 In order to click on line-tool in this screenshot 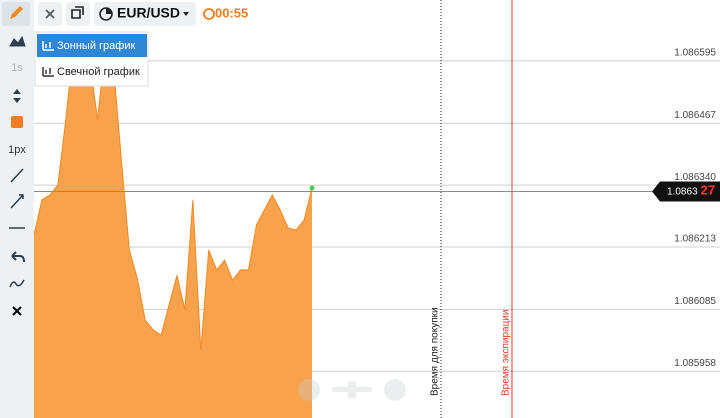, I will do `click(17, 175)`.